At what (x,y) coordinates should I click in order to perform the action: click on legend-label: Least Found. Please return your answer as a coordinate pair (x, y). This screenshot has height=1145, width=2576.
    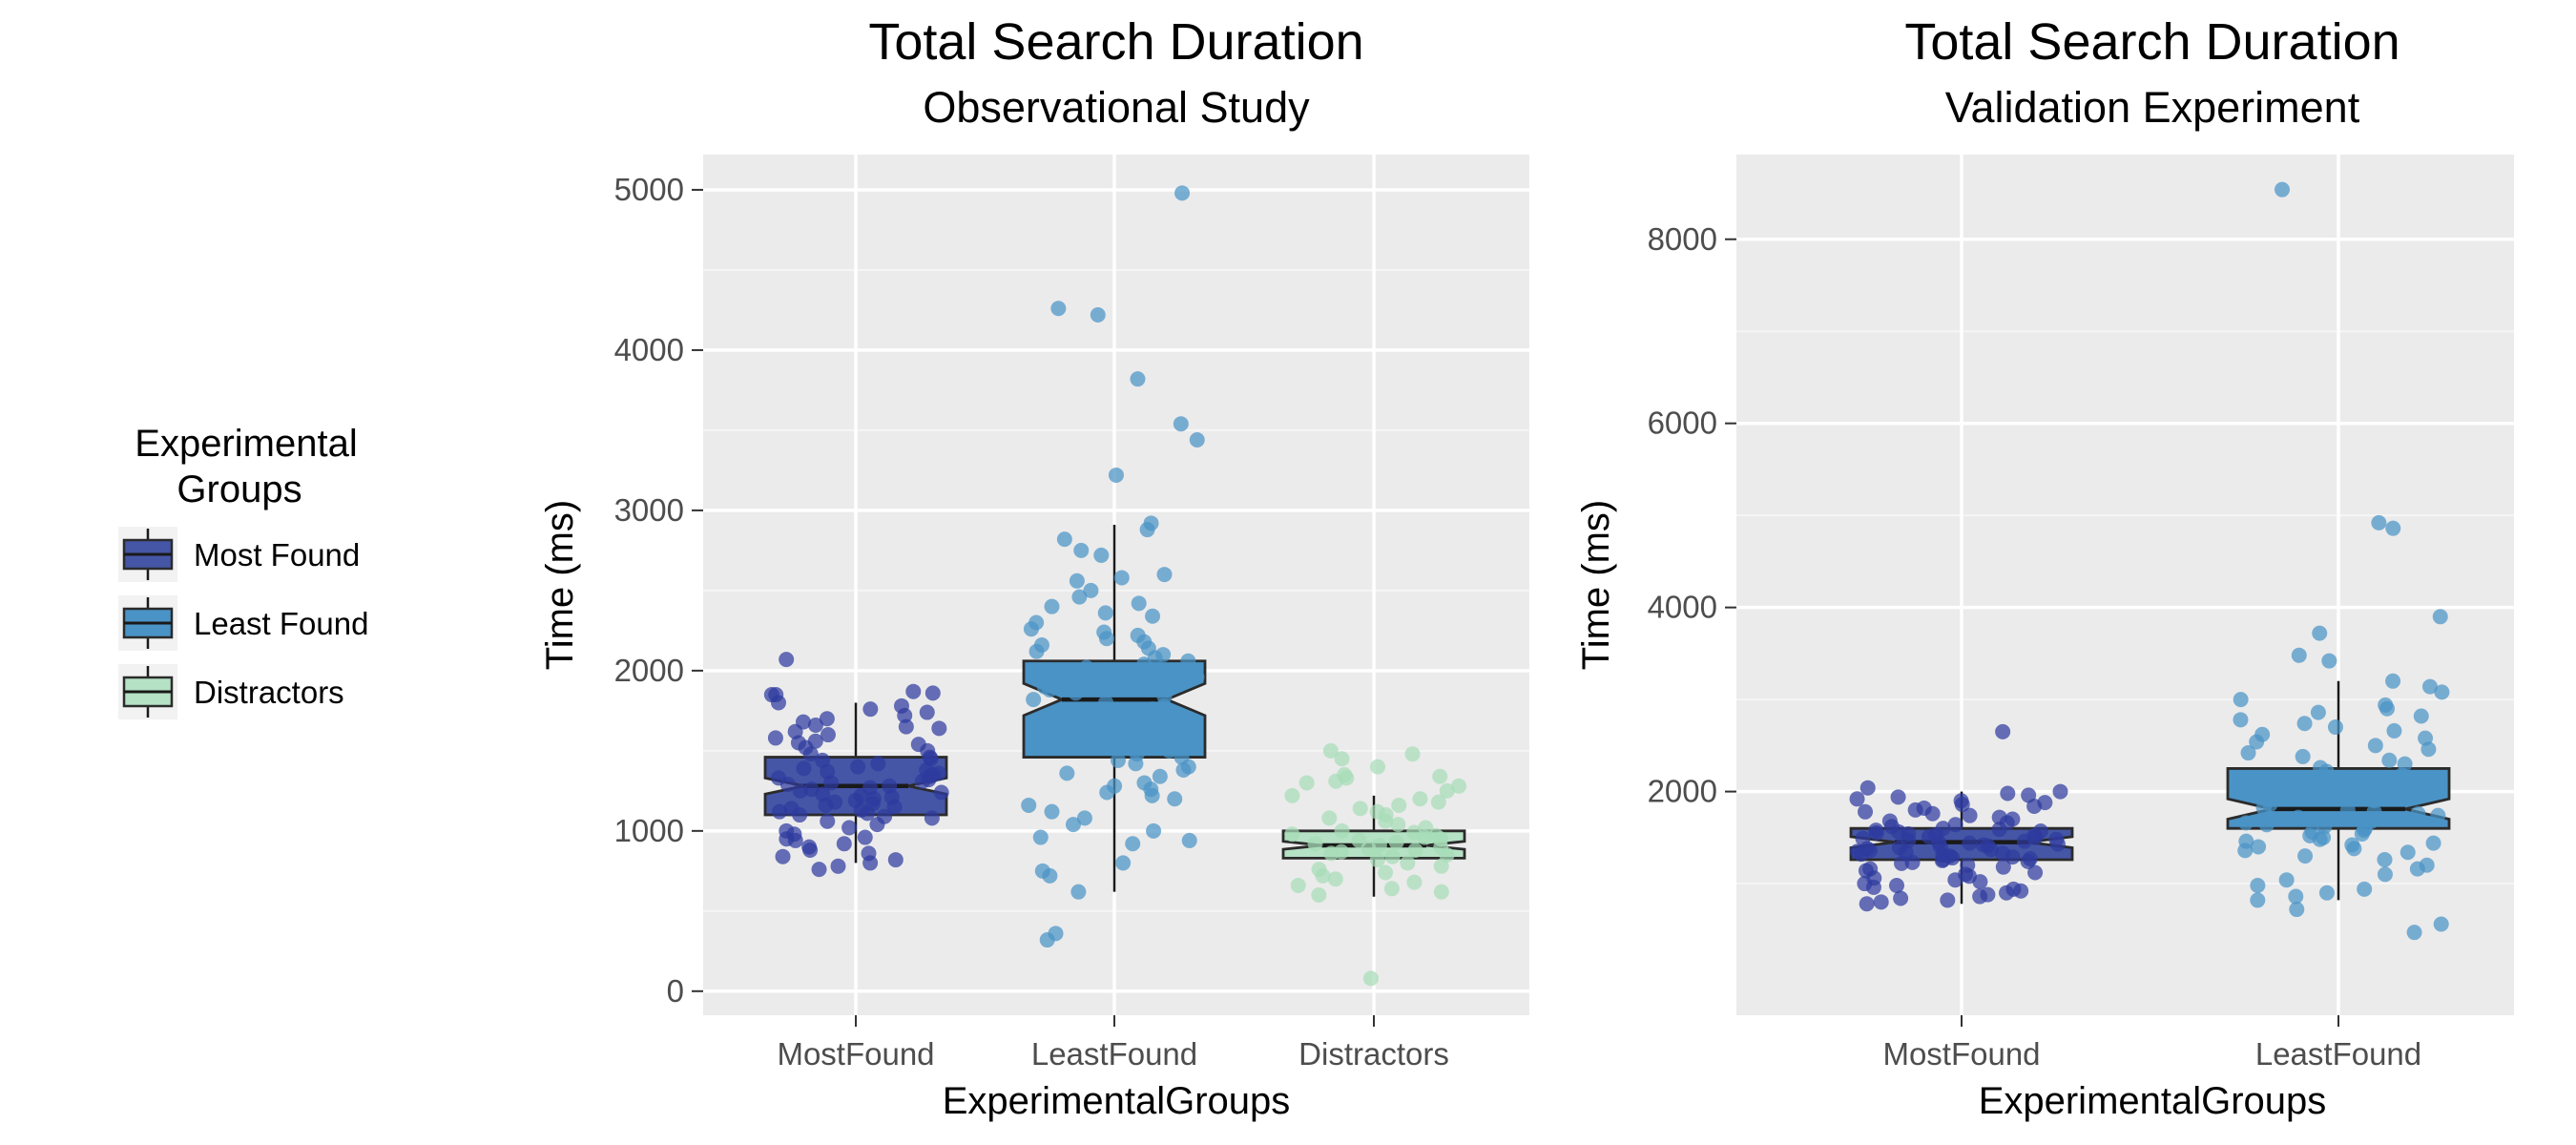
    Looking at the image, I should click on (281, 624).